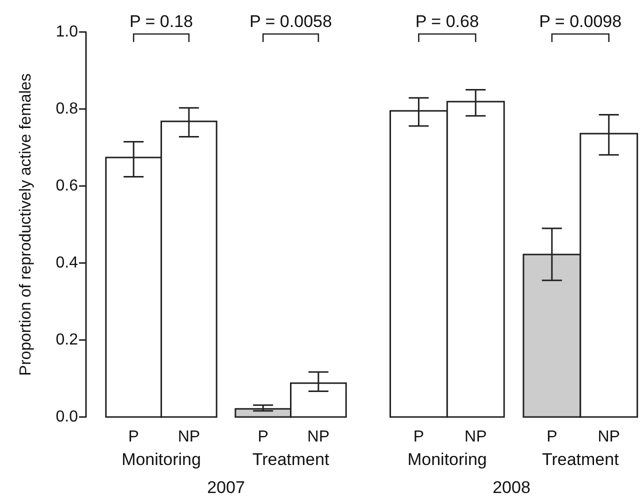 The width and height of the screenshot is (643, 501). Describe the element at coordinates (67, 109) in the screenshot. I see `y-tick-label: 0.8` at that location.